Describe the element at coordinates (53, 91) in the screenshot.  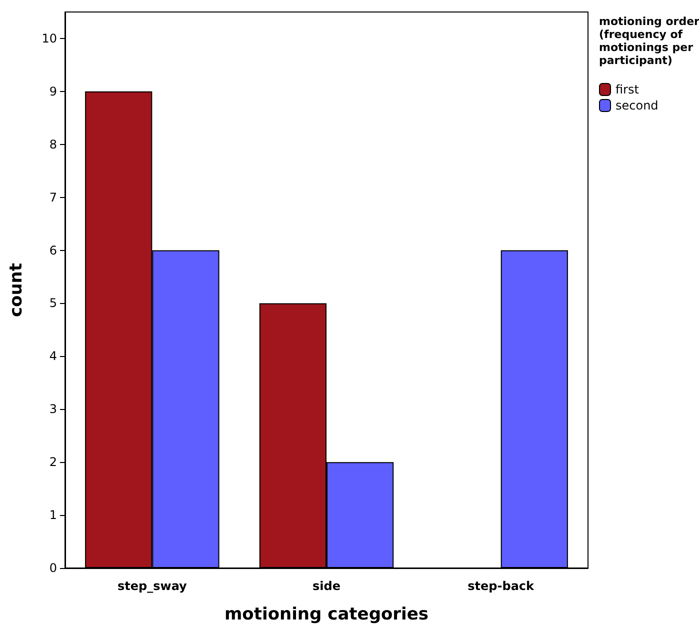
I see `y-tick-label: 9` at that location.